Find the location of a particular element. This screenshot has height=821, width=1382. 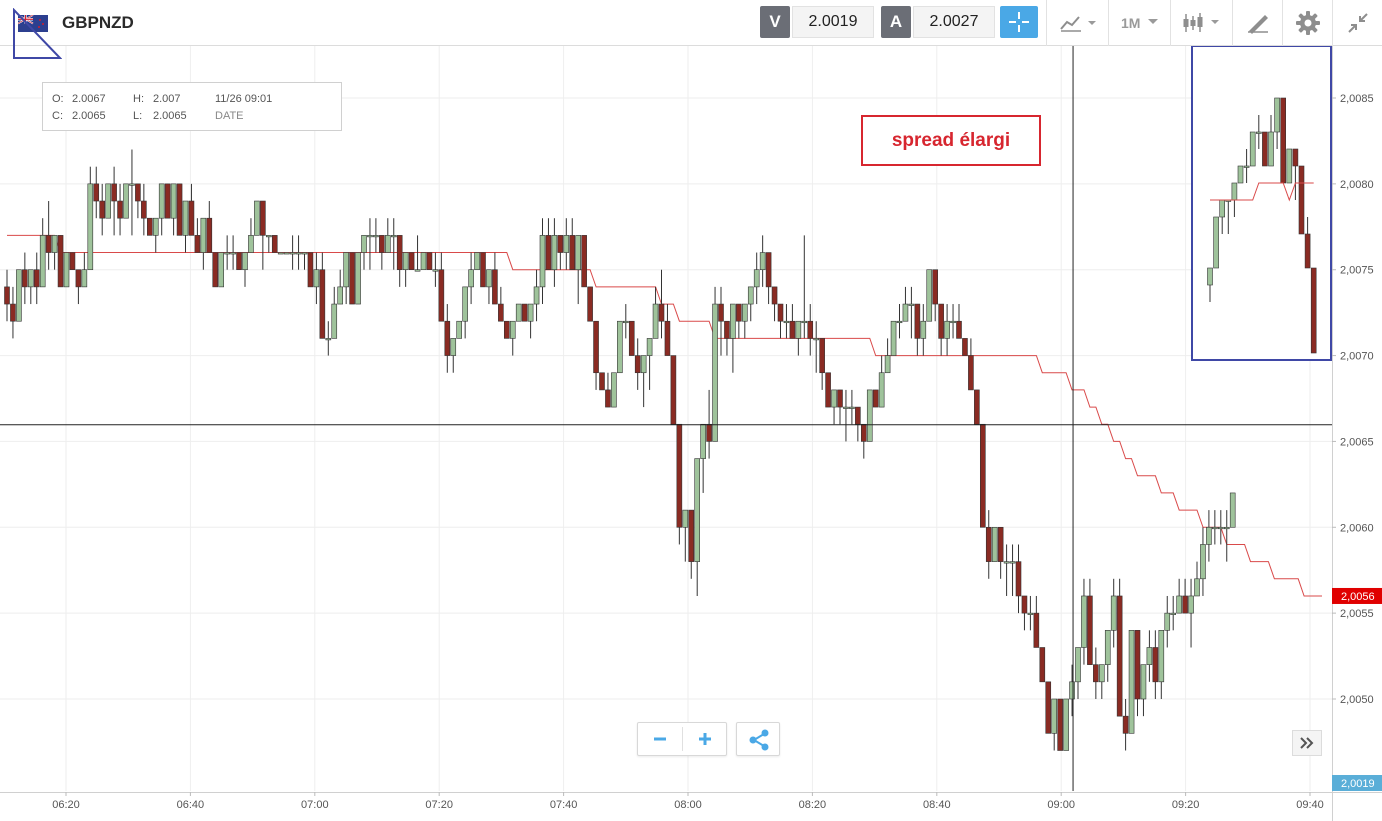

y-tick-label: 2,0085 is located at coordinates (1357, 99).